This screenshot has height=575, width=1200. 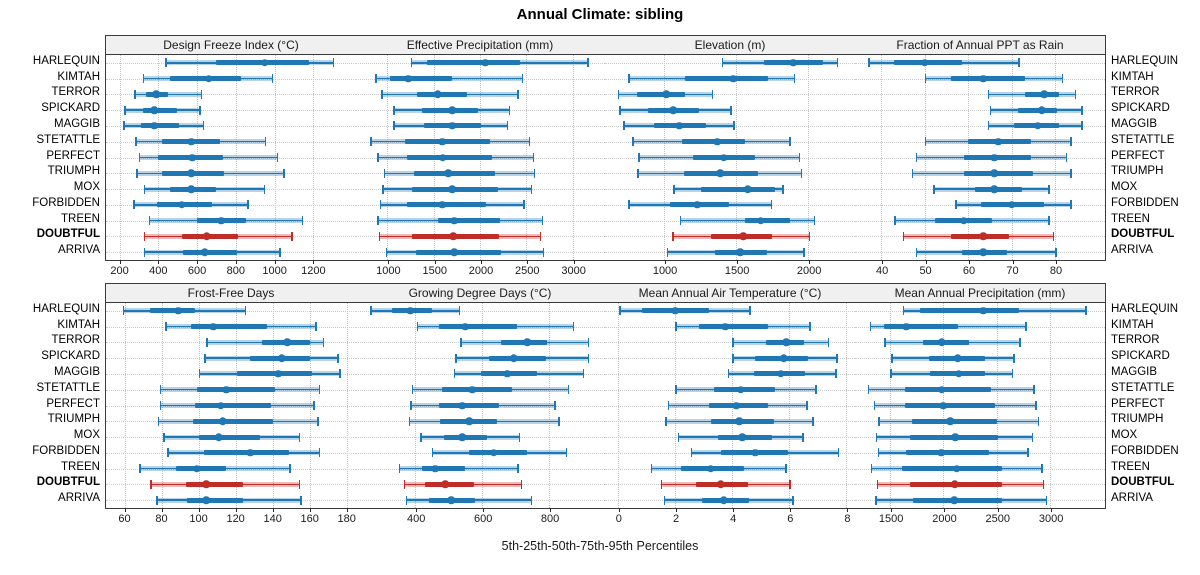 What do you see at coordinates (980, 293) in the screenshot?
I see `panel-title: Mean Annual Precipitation (mm)` at bounding box center [980, 293].